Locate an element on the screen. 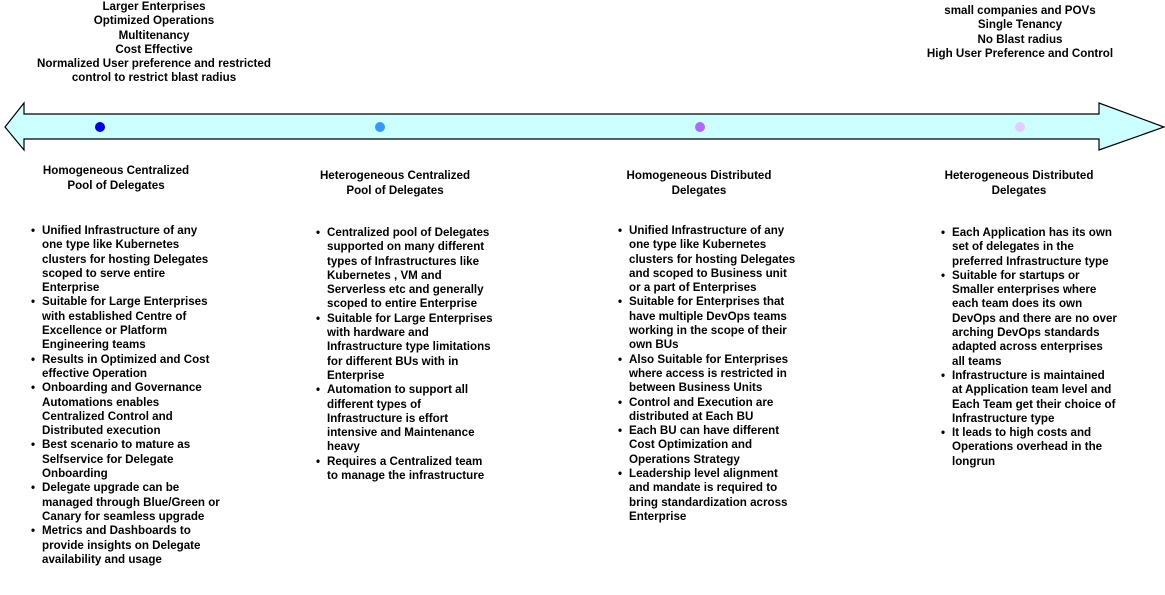 The height and width of the screenshot is (595, 1165). note-line: Multitenancy is located at coordinates (154, 35).